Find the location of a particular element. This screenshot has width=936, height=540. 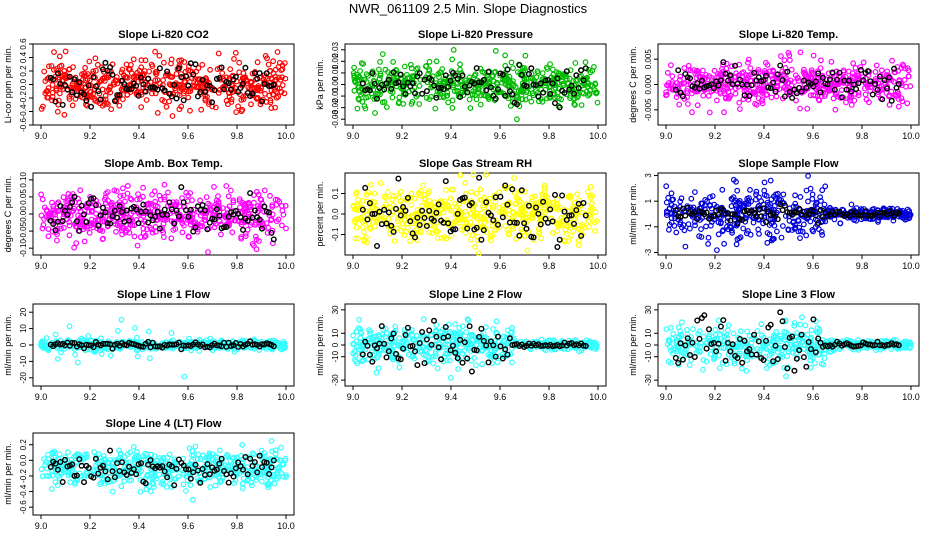

y-tick-label: 0.000 is located at coordinates (648, 84).